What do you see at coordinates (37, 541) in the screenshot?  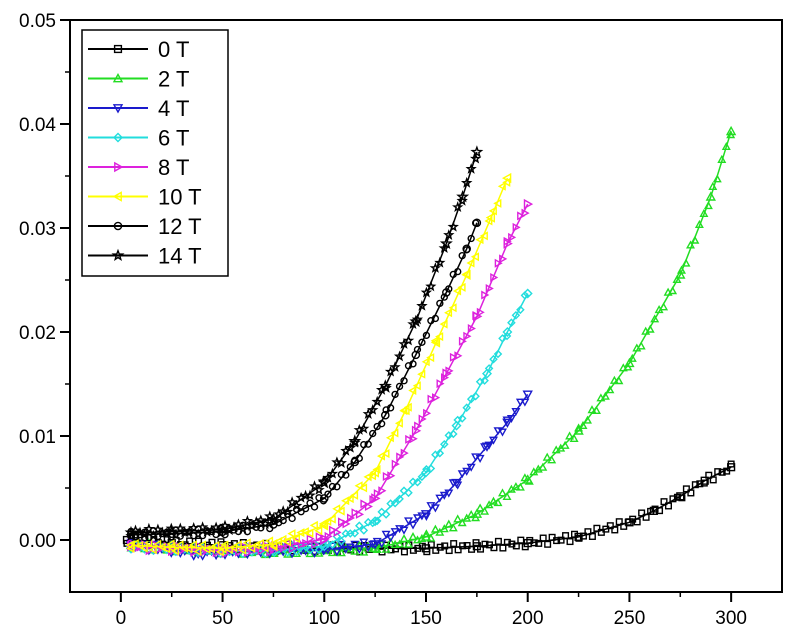 I see `y-tick-label: 0.00` at bounding box center [37, 541].